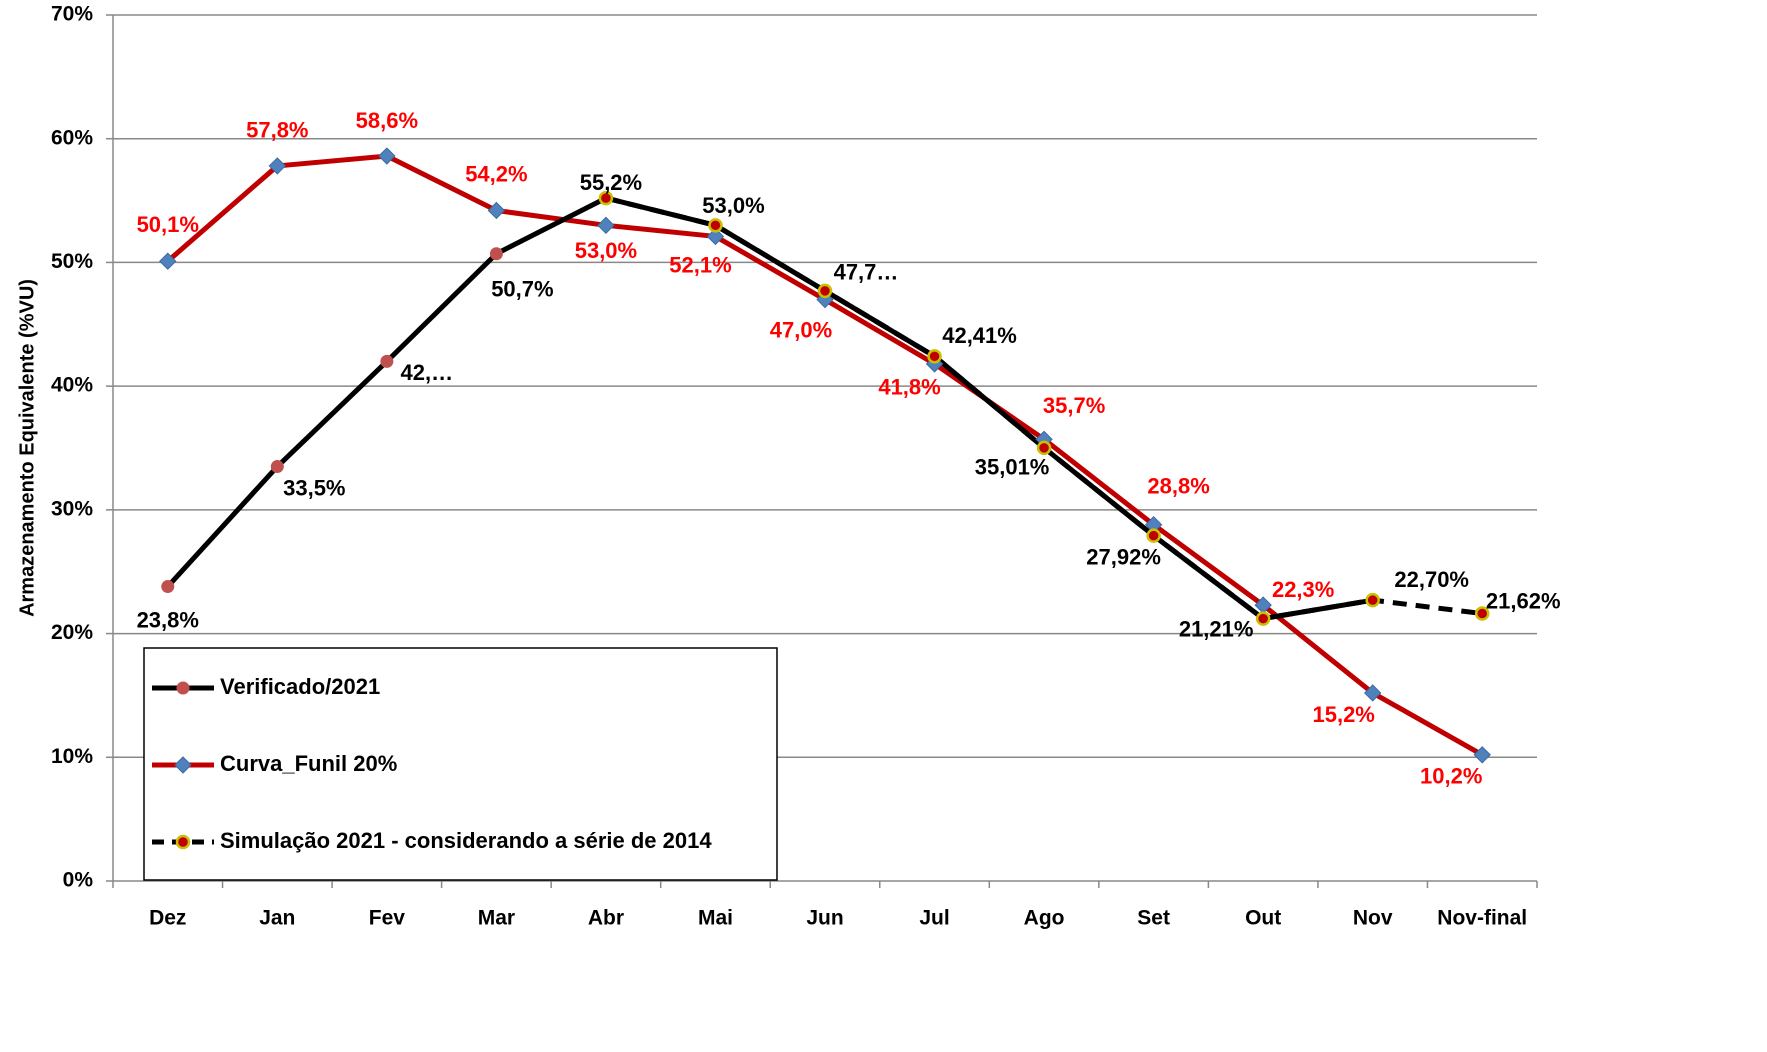  Describe the element at coordinates (909, 387) in the screenshot. I see `data-label: 41,8%` at that location.